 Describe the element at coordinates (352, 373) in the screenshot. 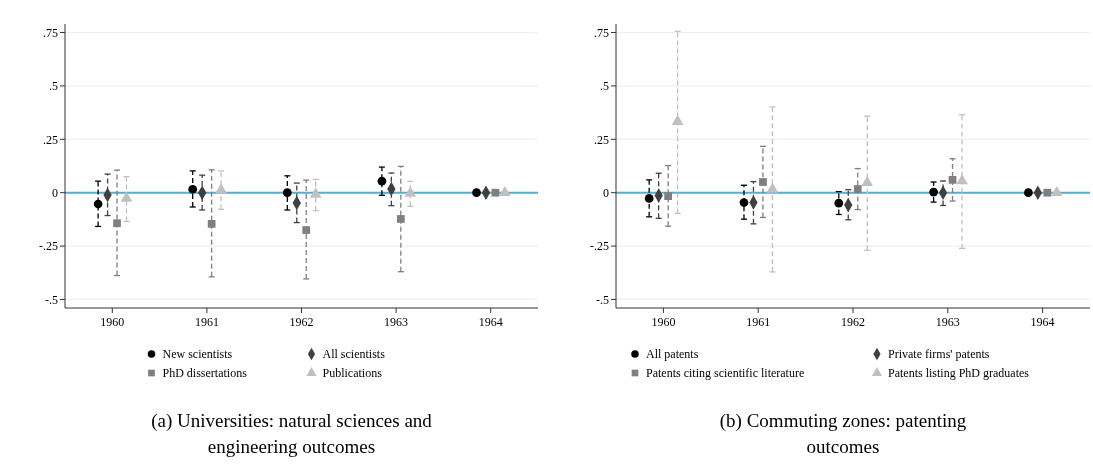

I see `legend-label: Publications` at that location.